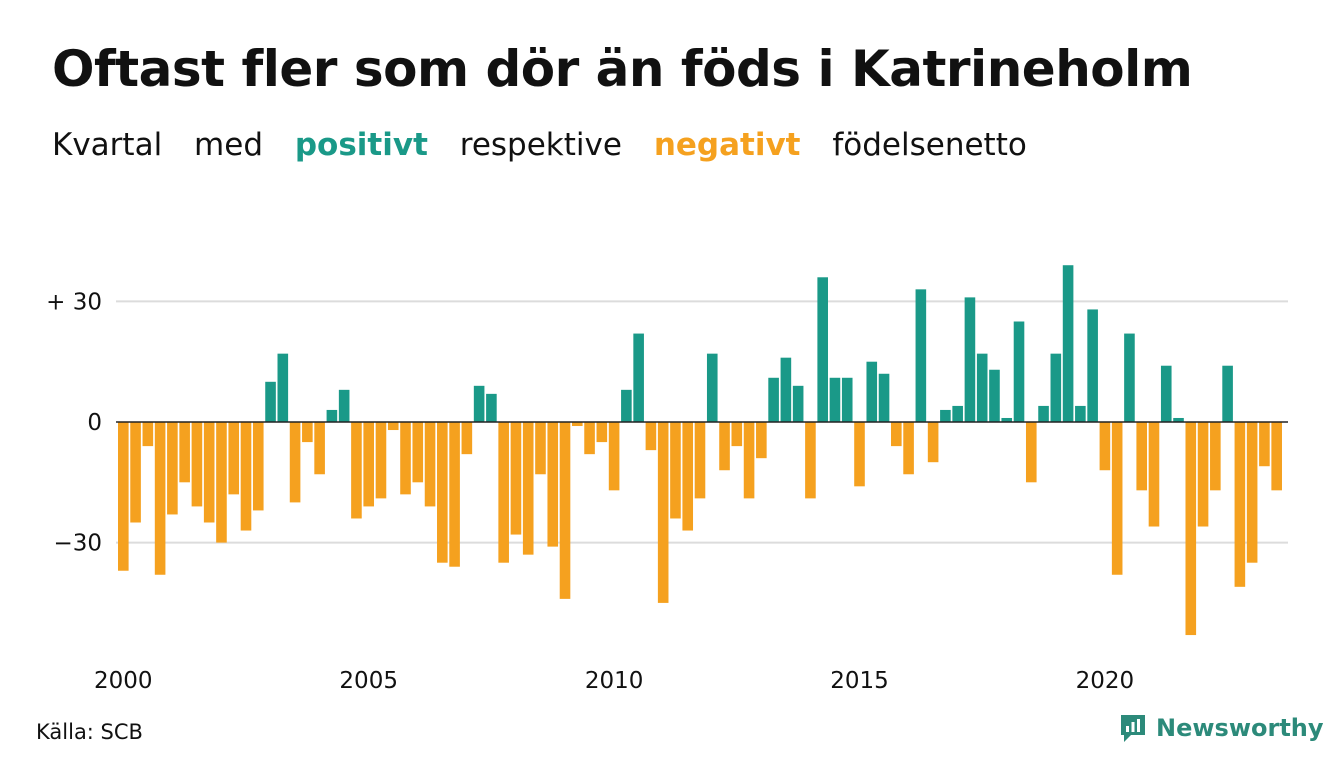 Image resolution: width=1340 pixels, height=780 pixels. I want to click on x-tick-label: 2015, so click(859, 681).